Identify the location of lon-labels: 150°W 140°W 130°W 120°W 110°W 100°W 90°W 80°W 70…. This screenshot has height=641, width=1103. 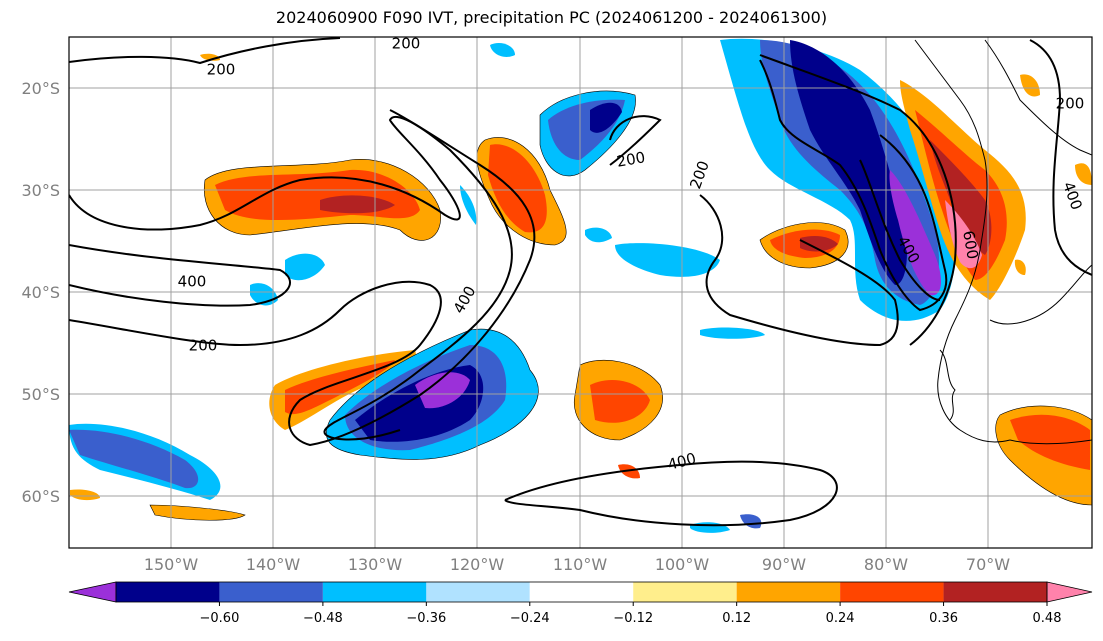
(577, 564).